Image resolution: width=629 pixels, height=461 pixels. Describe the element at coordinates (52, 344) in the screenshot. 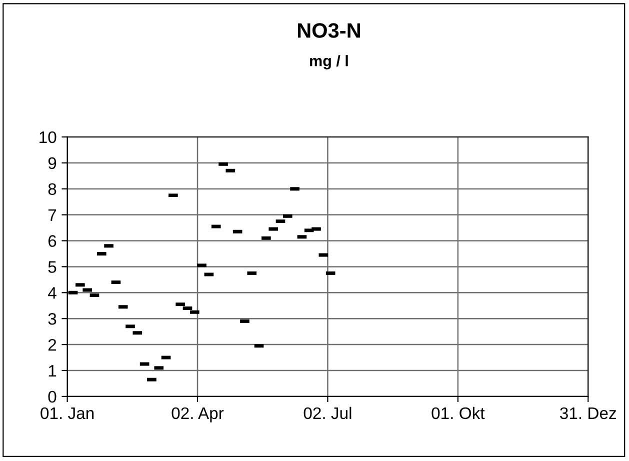

I see `y-tick-label: 2` at that location.